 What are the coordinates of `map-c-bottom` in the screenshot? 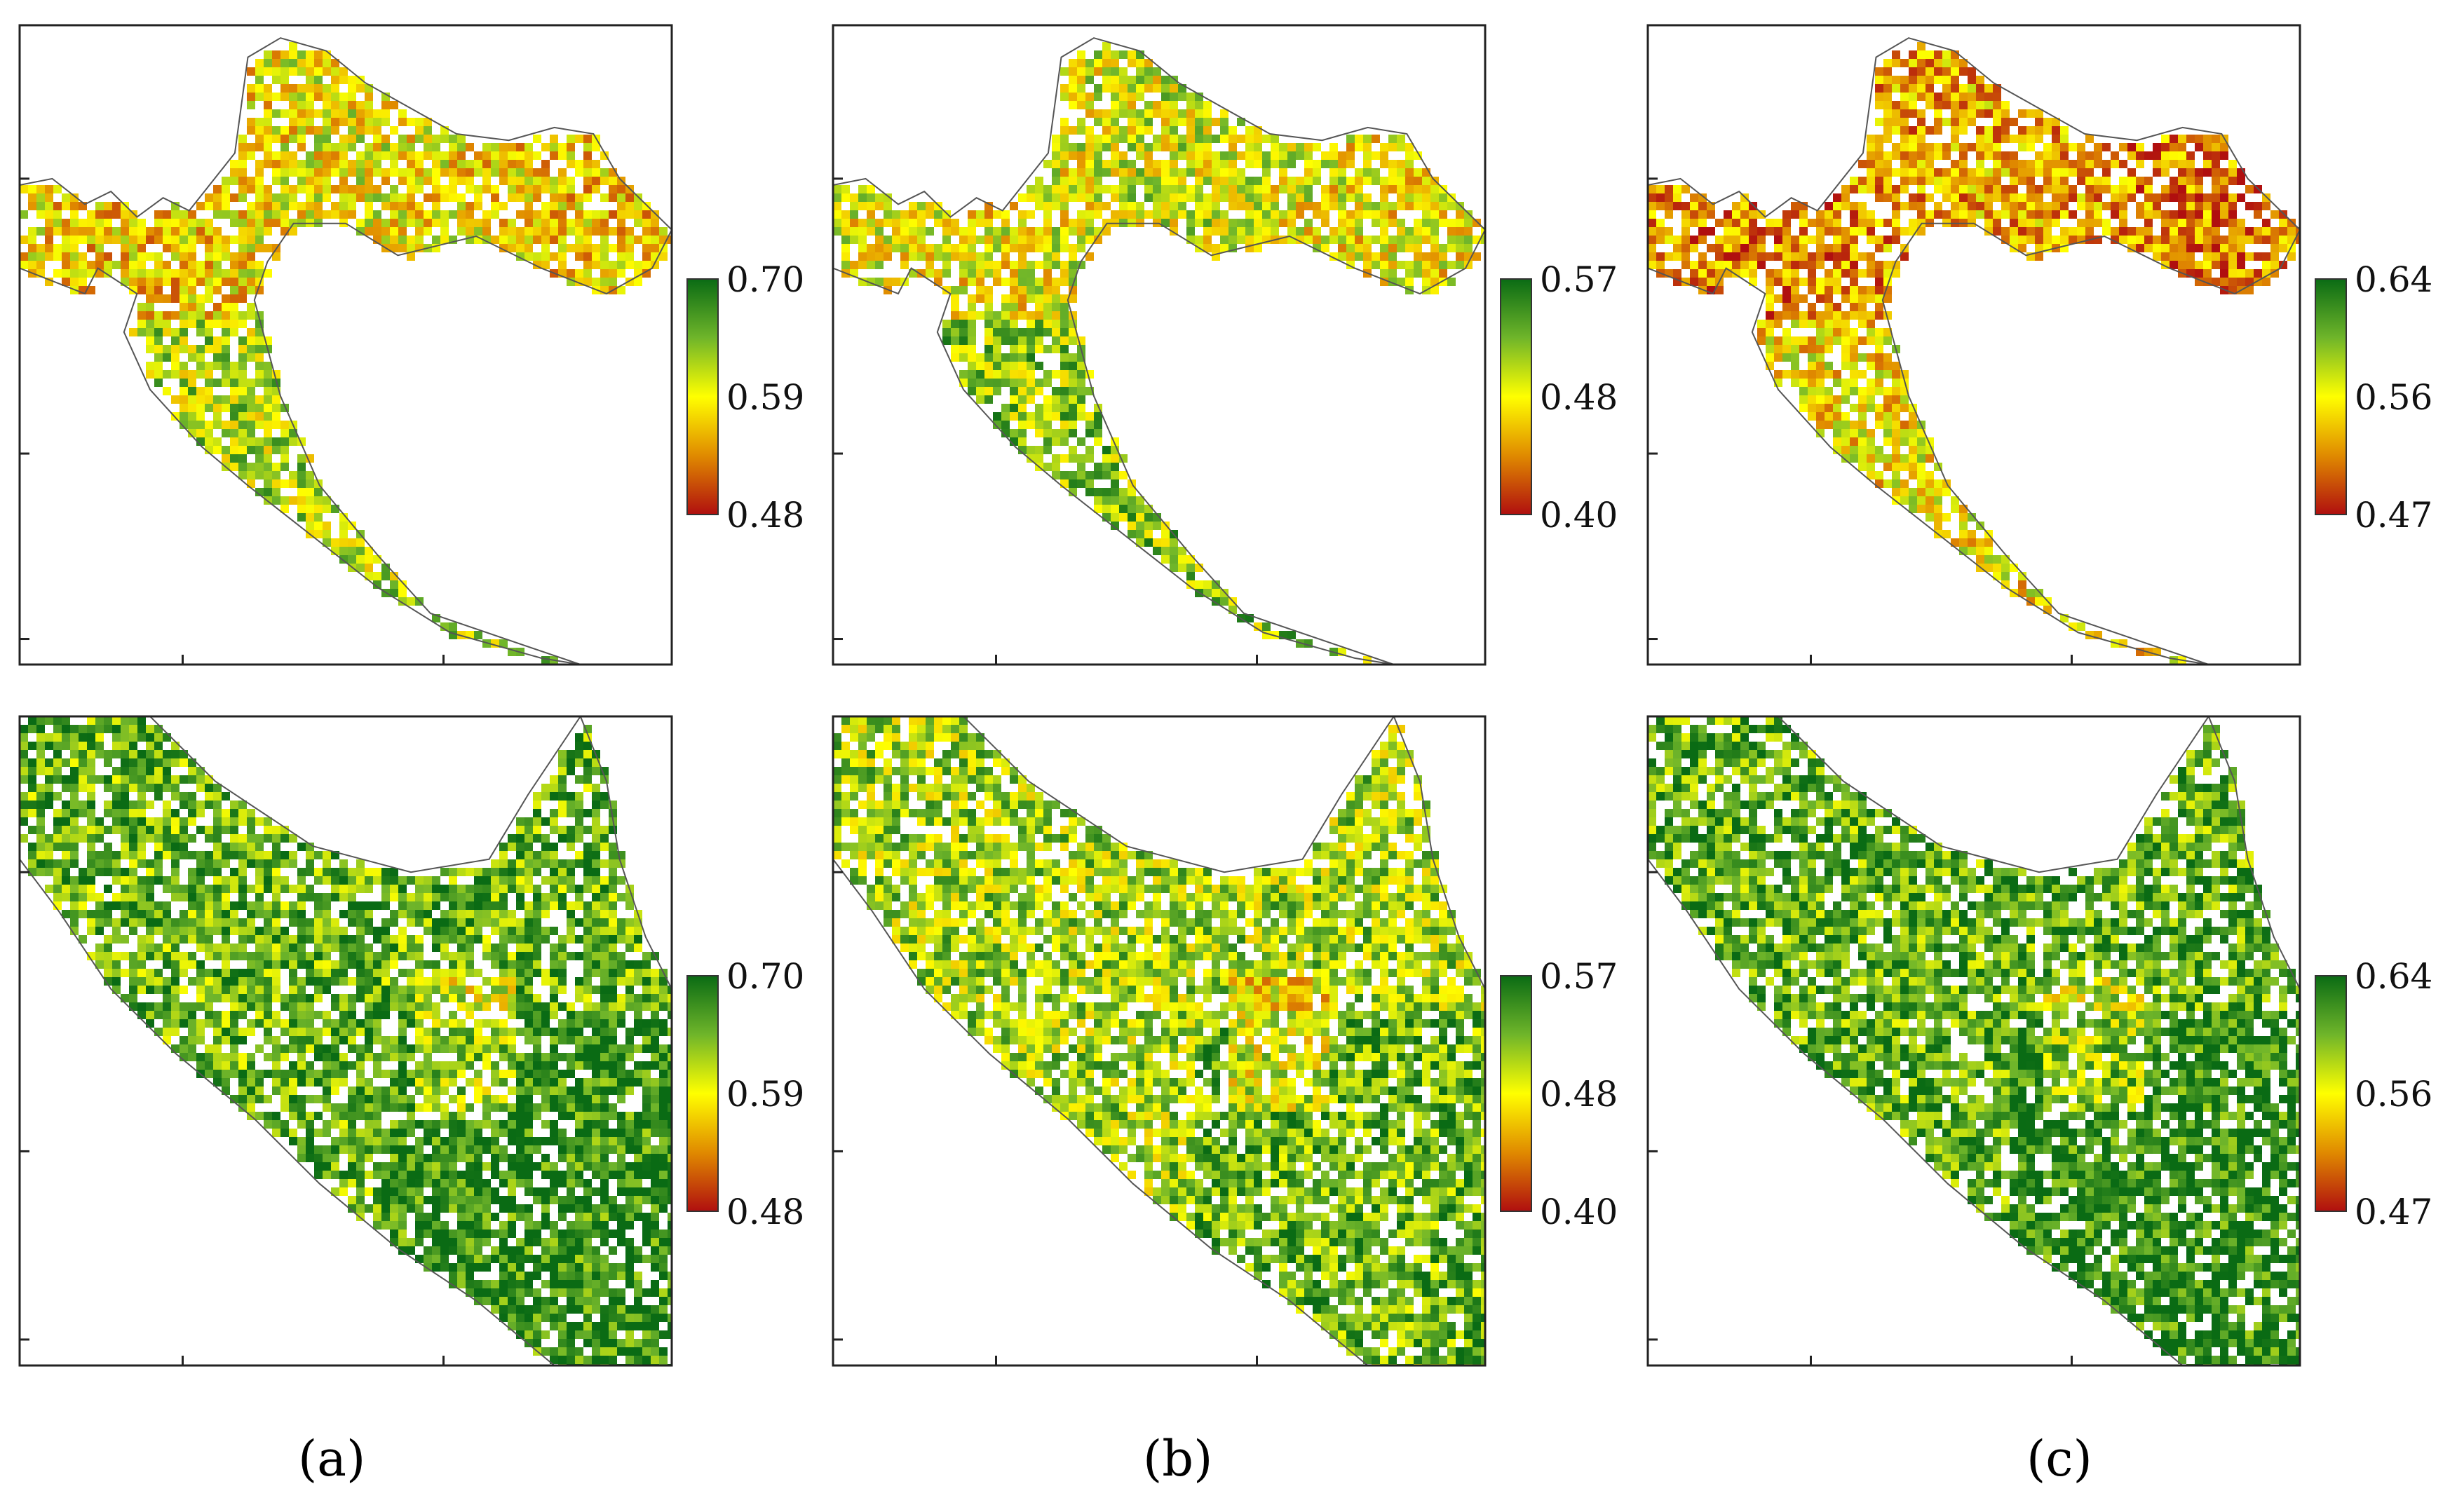 It's located at (1976, 1045).